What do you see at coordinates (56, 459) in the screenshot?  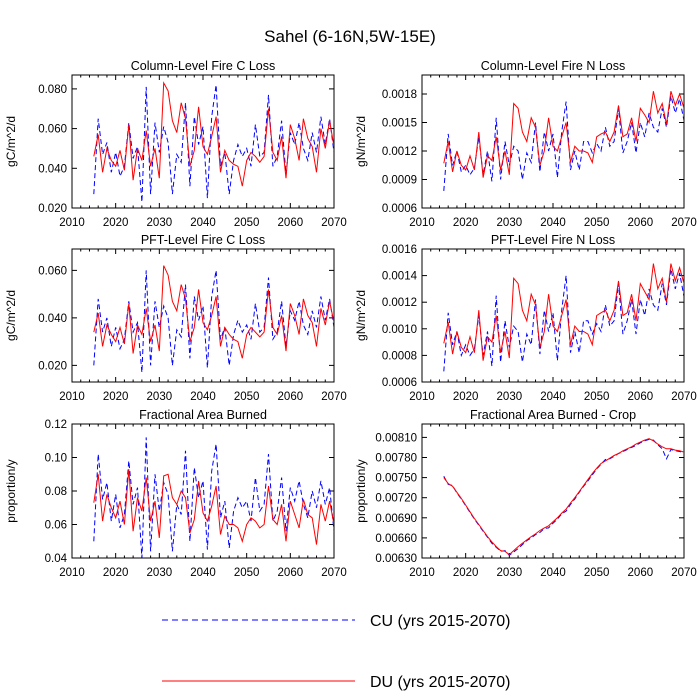 I see `y-tick-label: 0.10` at bounding box center [56, 459].